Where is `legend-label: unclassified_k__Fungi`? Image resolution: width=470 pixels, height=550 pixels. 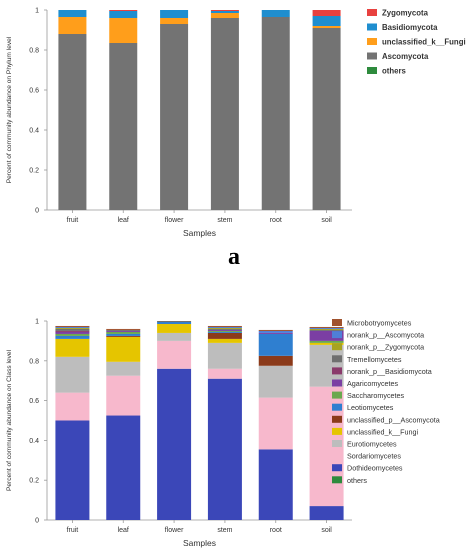 legend-label: unclassified_k__Fungi is located at coordinates (383, 431).